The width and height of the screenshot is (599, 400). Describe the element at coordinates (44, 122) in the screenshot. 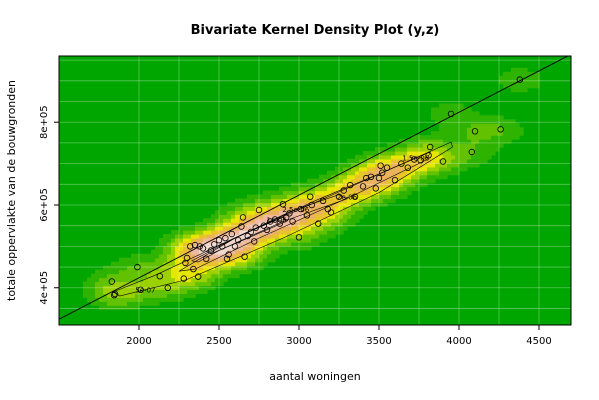

I see `y-tick-label: 8e+05` at that location.